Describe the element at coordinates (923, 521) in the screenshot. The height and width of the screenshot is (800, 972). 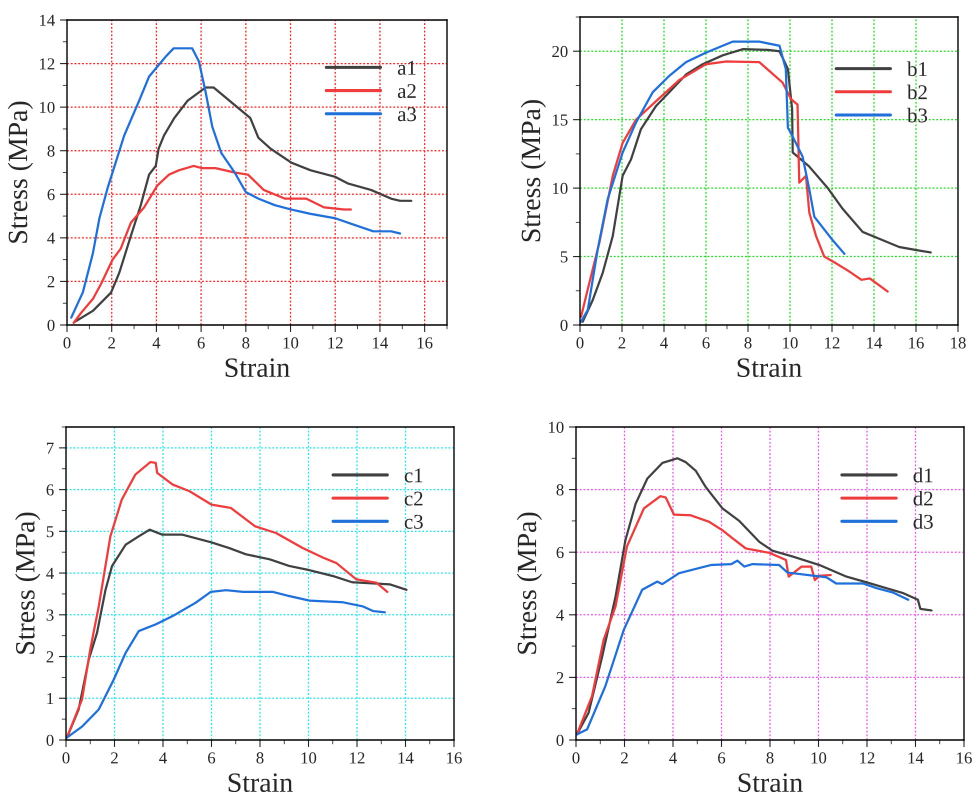
I see `legend-label: d3` at that location.